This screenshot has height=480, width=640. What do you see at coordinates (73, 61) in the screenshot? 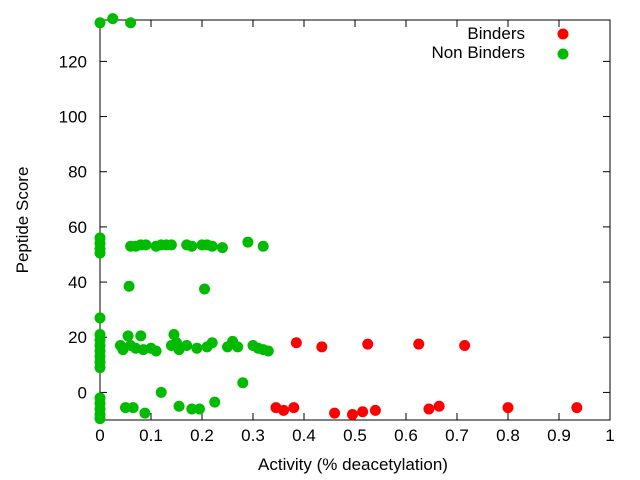
I see `y-tick-label: 120` at bounding box center [73, 61].